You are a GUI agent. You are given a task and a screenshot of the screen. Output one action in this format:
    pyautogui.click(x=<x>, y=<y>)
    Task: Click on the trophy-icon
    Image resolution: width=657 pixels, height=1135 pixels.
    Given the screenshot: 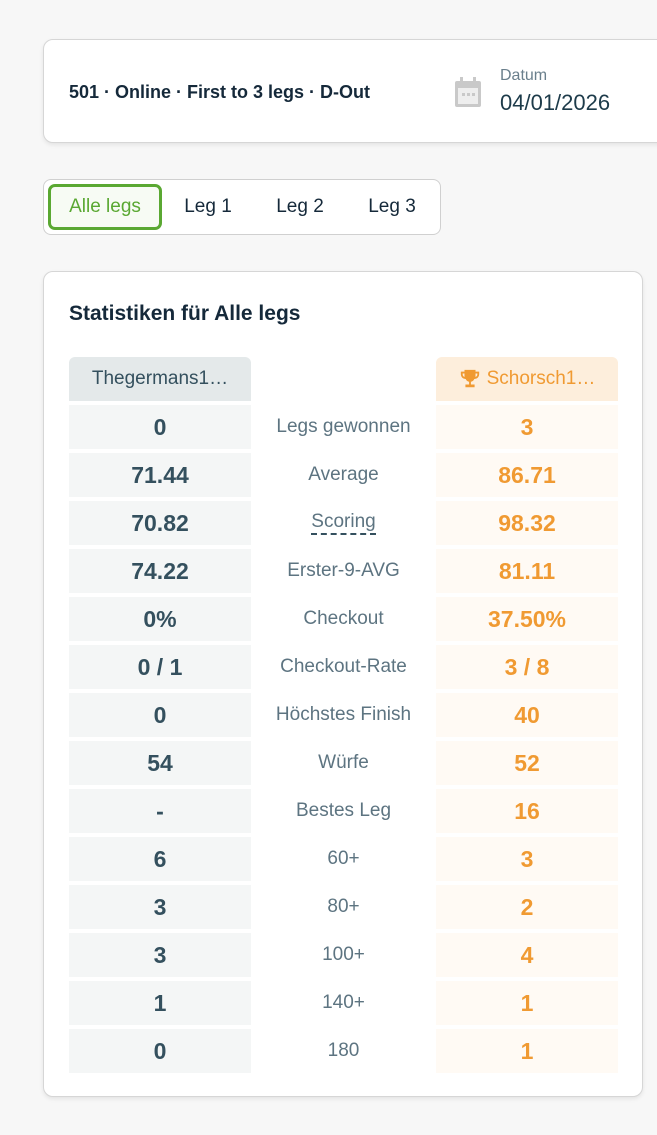 What is the action you would take?
    pyautogui.click(x=469, y=378)
    